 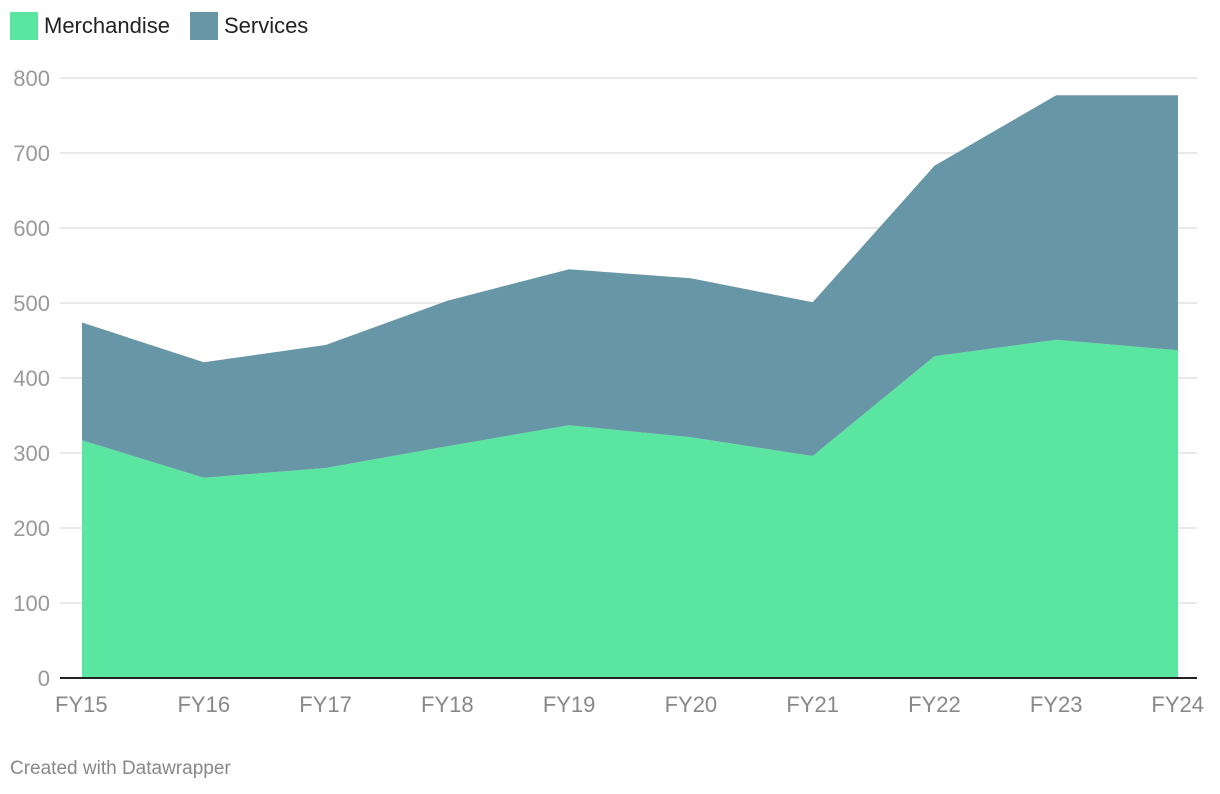 What do you see at coordinates (203, 704) in the screenshot?
I see `x-tick-label: FY16` at bounding box center [203, 704].